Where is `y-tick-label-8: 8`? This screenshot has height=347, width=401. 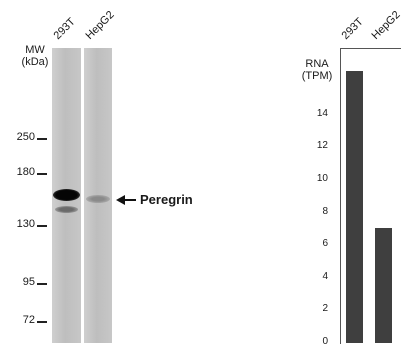 y-tick-label-8: 8 is located at coordinates (325, 211).